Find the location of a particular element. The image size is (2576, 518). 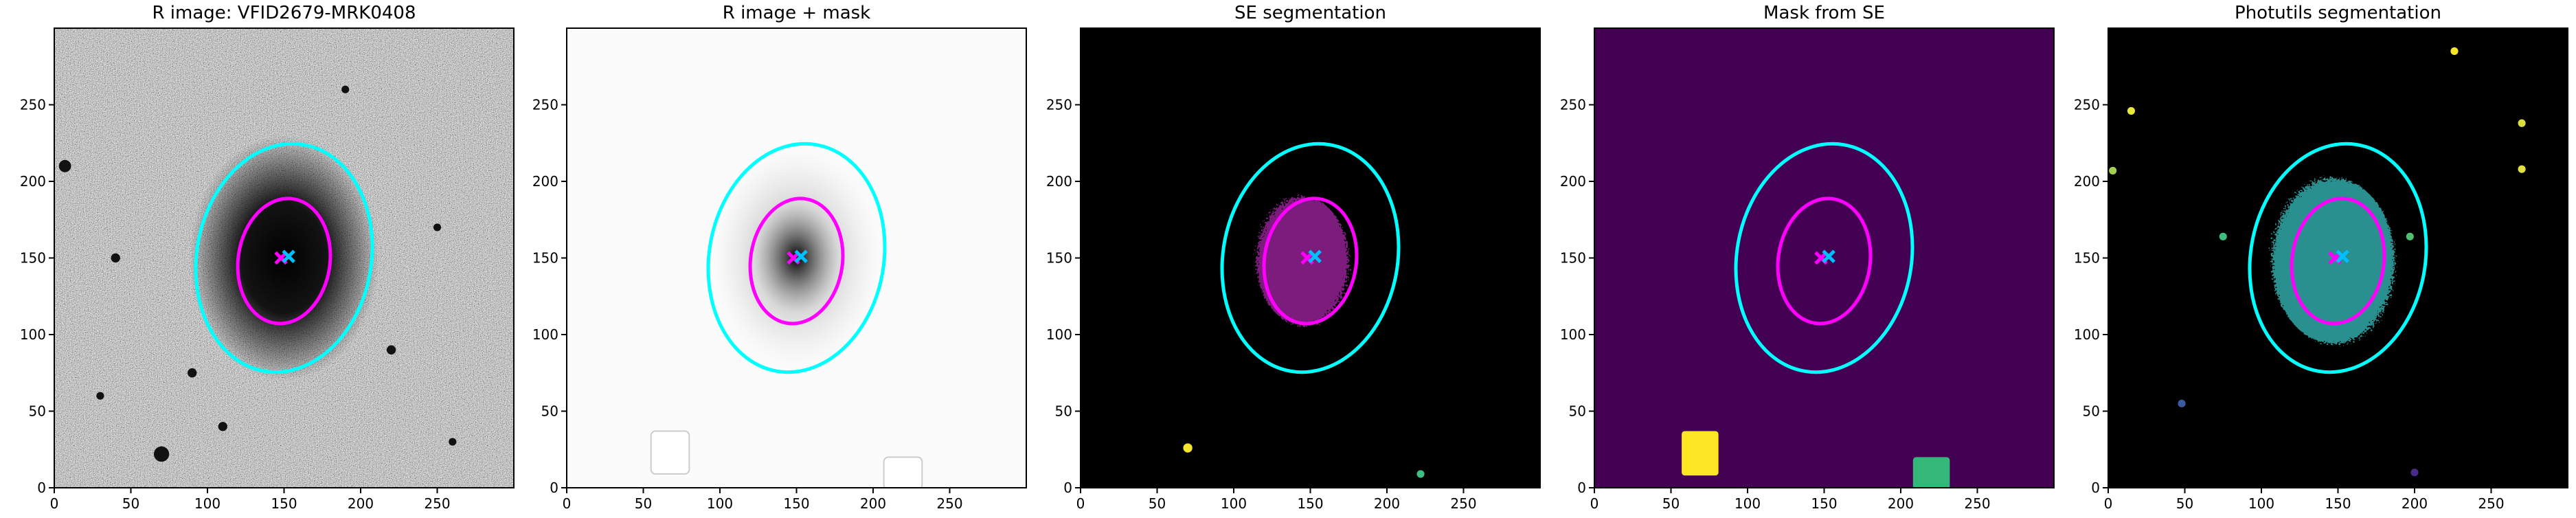

galaxy is located at coordinates (796, 258).